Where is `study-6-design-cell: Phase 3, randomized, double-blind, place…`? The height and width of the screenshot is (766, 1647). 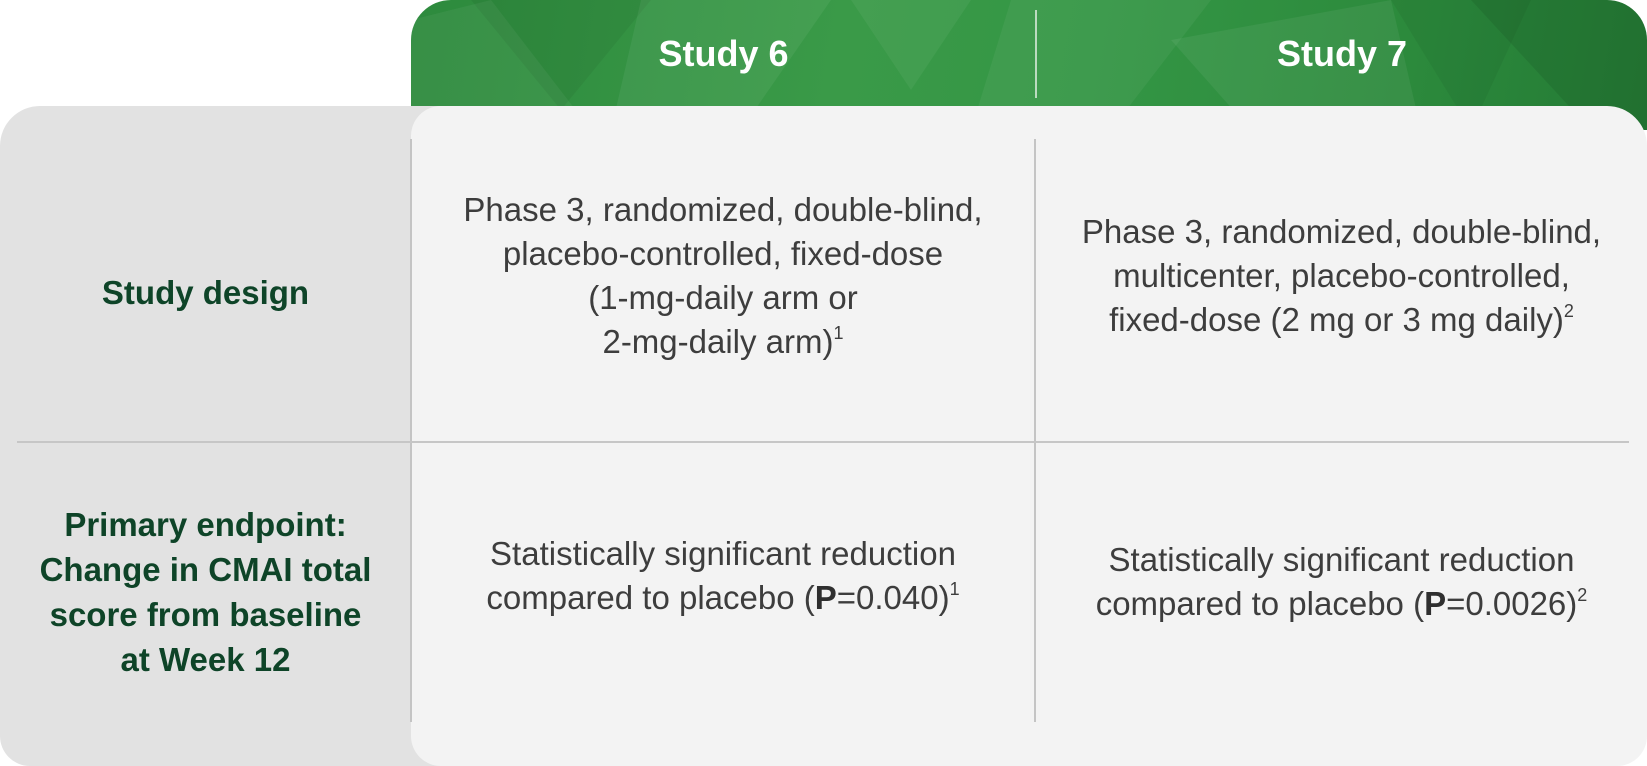
study-6-design-cell: Phase 3, randomized, double-blind, place… is located at coordinates (723, 276).